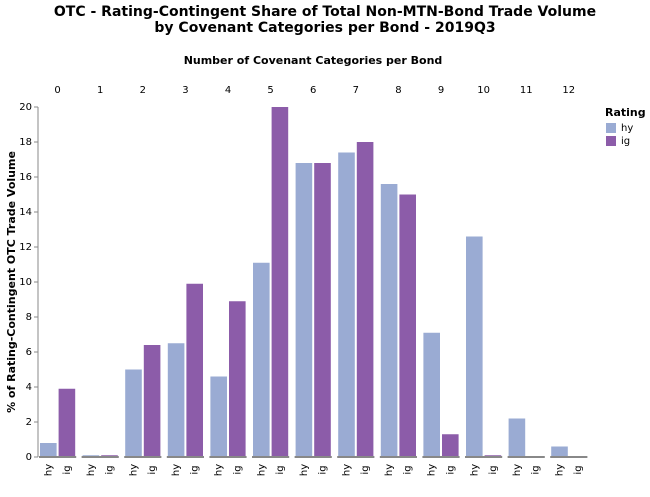 This screenshot has width=650, height=497. What do you see at coordinates (270, 90) in the screenshot?
I see `facet-label: 5` at bounding box center [270, 90].